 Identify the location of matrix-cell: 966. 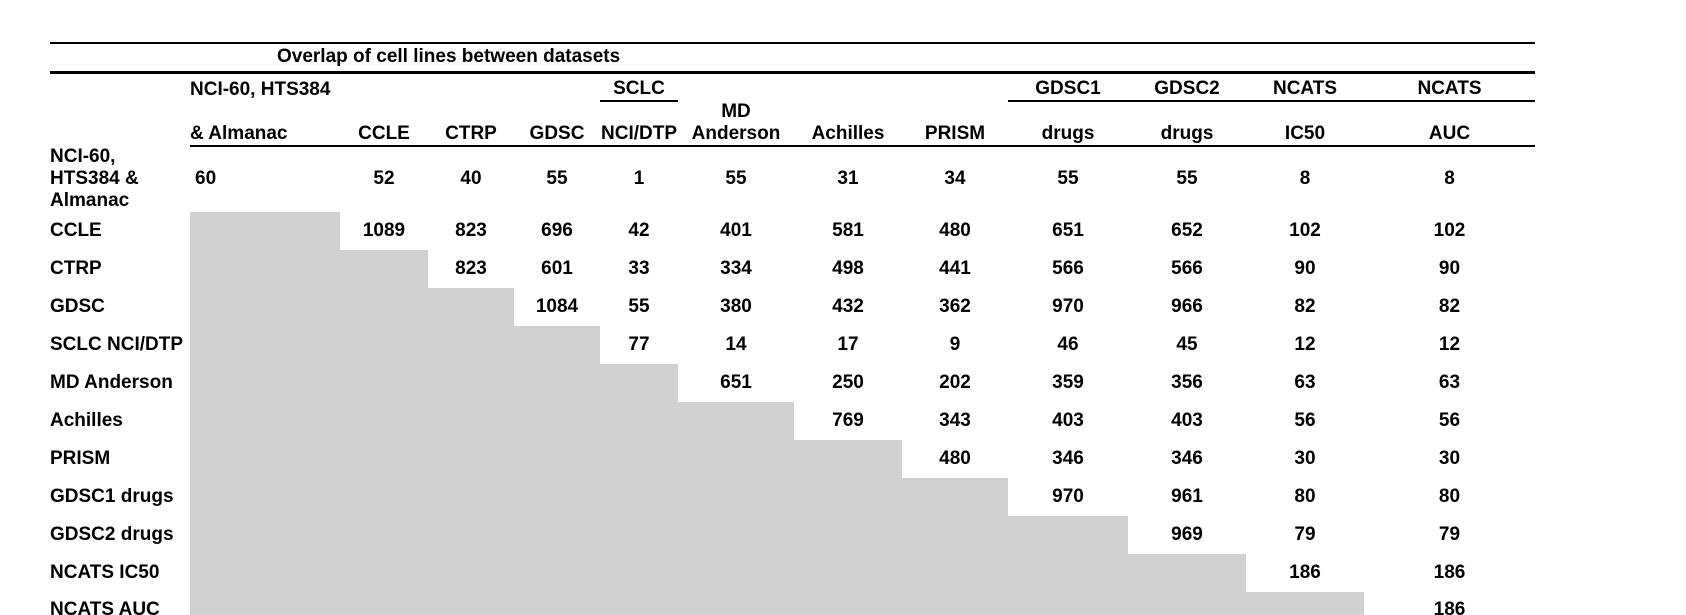
(1187, 306).